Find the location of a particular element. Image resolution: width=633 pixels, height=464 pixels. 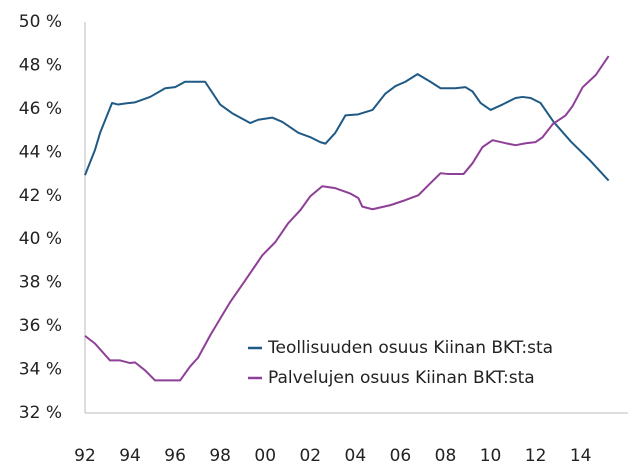

x-tick-label: 92 is located at coordinates (85, 455).